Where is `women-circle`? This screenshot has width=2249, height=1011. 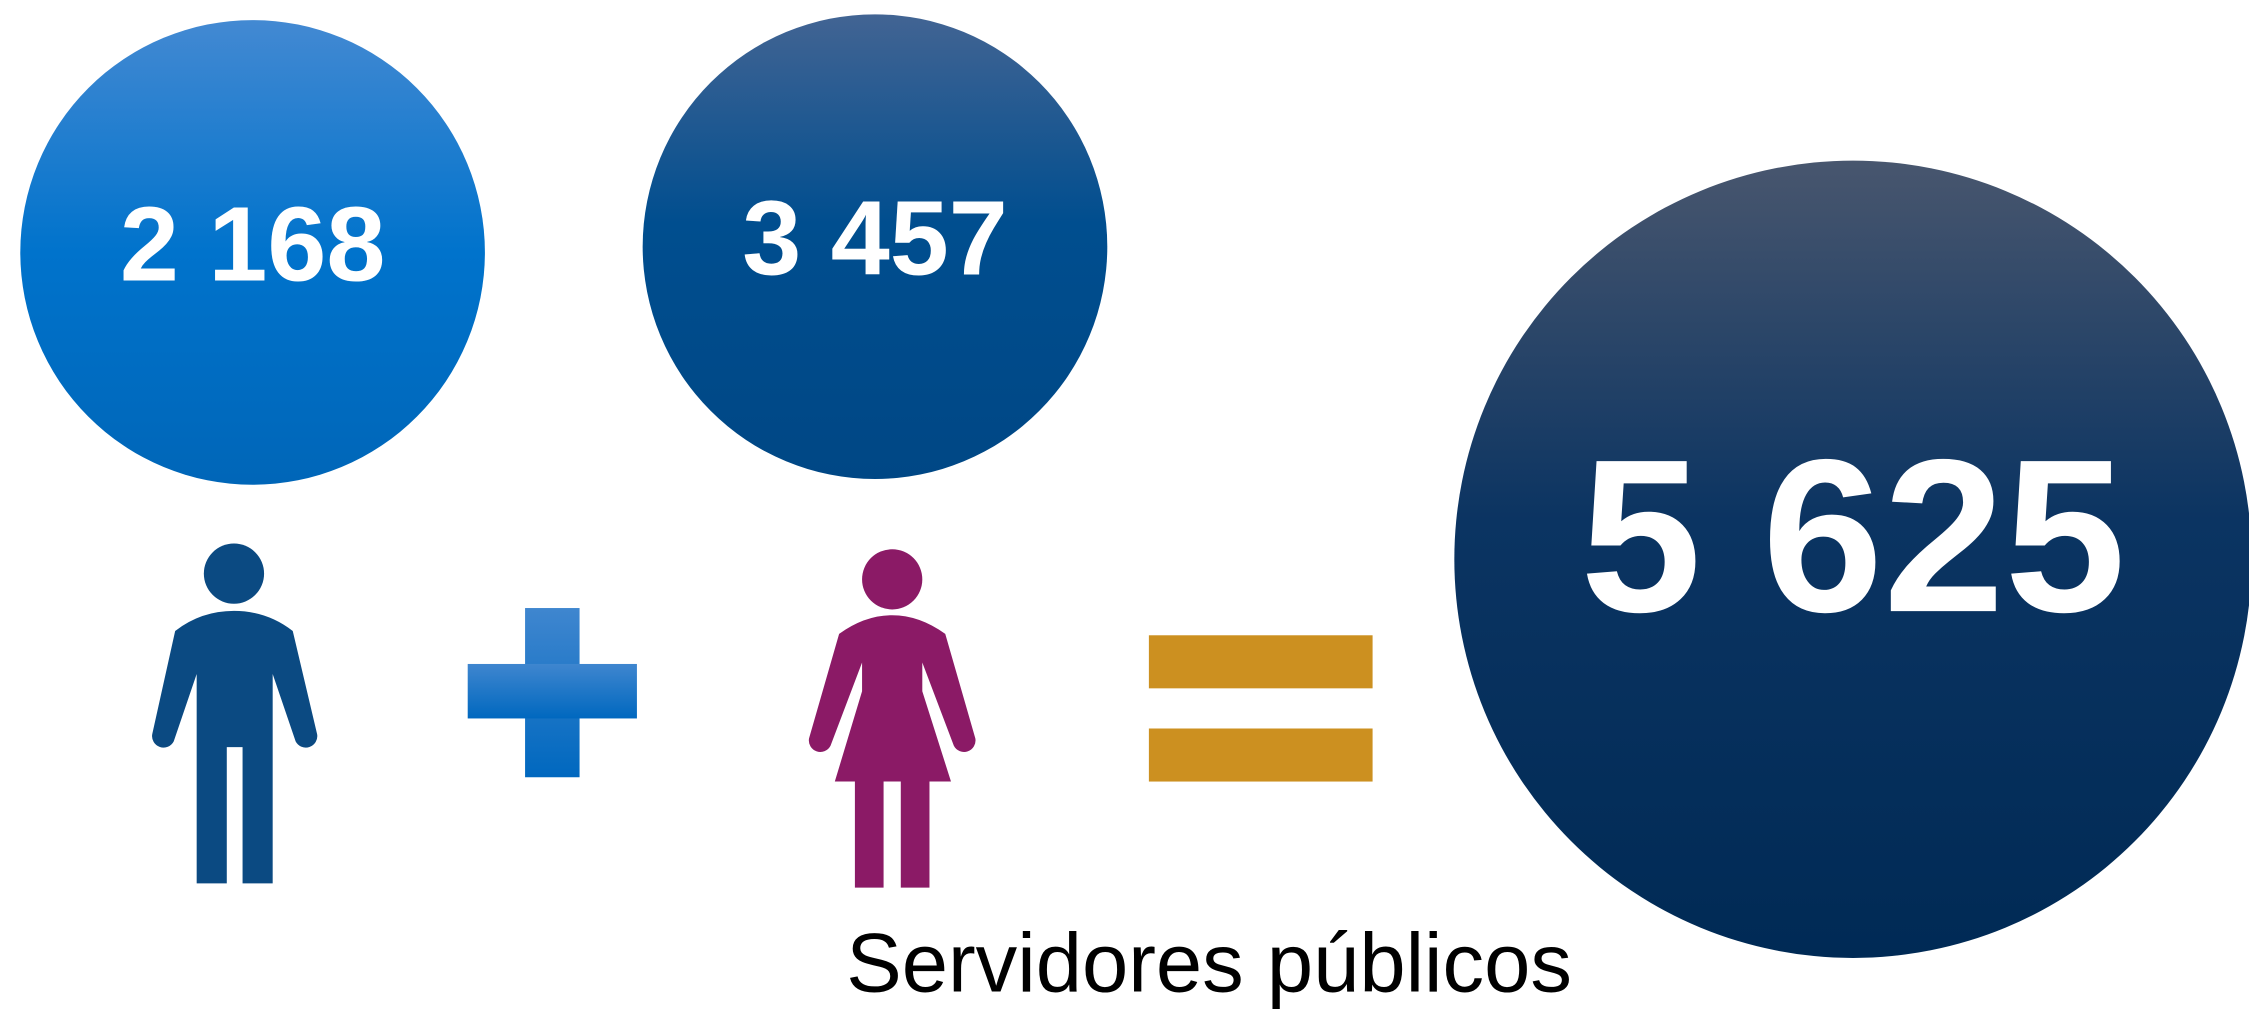 women-circle is located at coordinates (875, 246).